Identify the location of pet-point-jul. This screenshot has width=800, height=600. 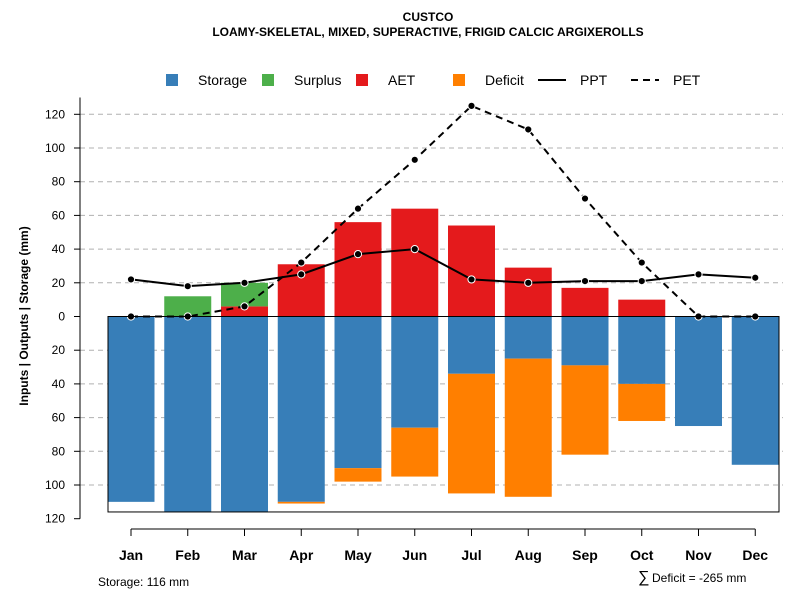
(471, 105).